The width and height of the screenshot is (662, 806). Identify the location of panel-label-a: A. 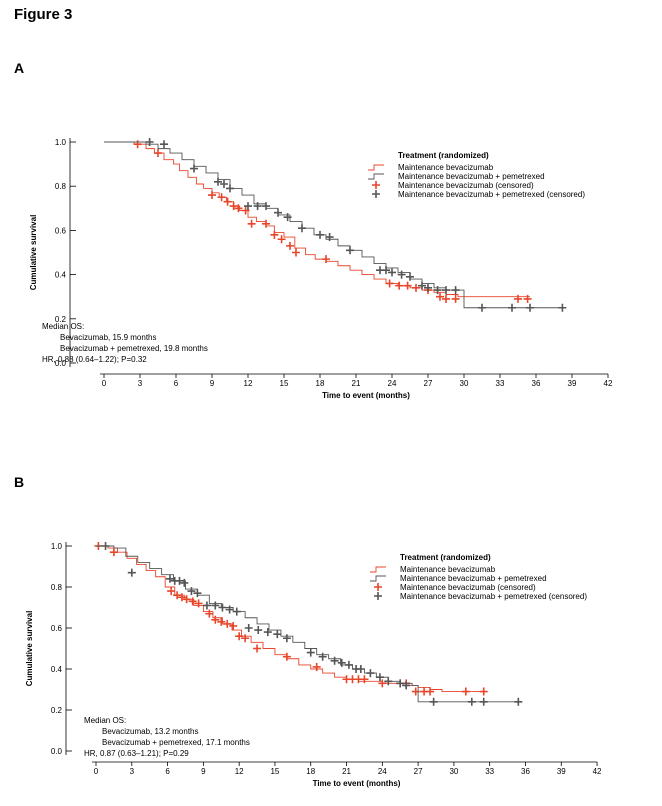
(19, 68).